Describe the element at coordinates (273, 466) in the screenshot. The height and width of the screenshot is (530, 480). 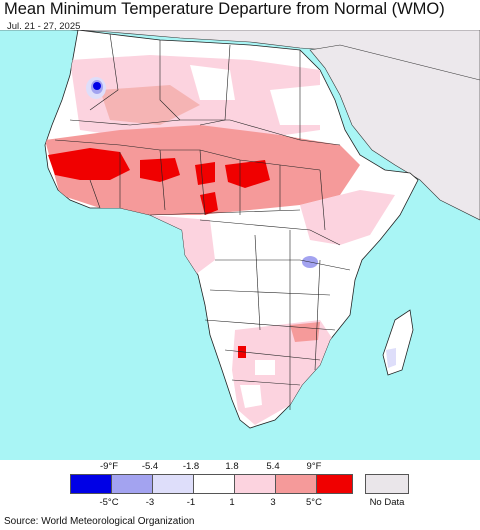
I see `legend-f-label-5: 5.4` at that location.